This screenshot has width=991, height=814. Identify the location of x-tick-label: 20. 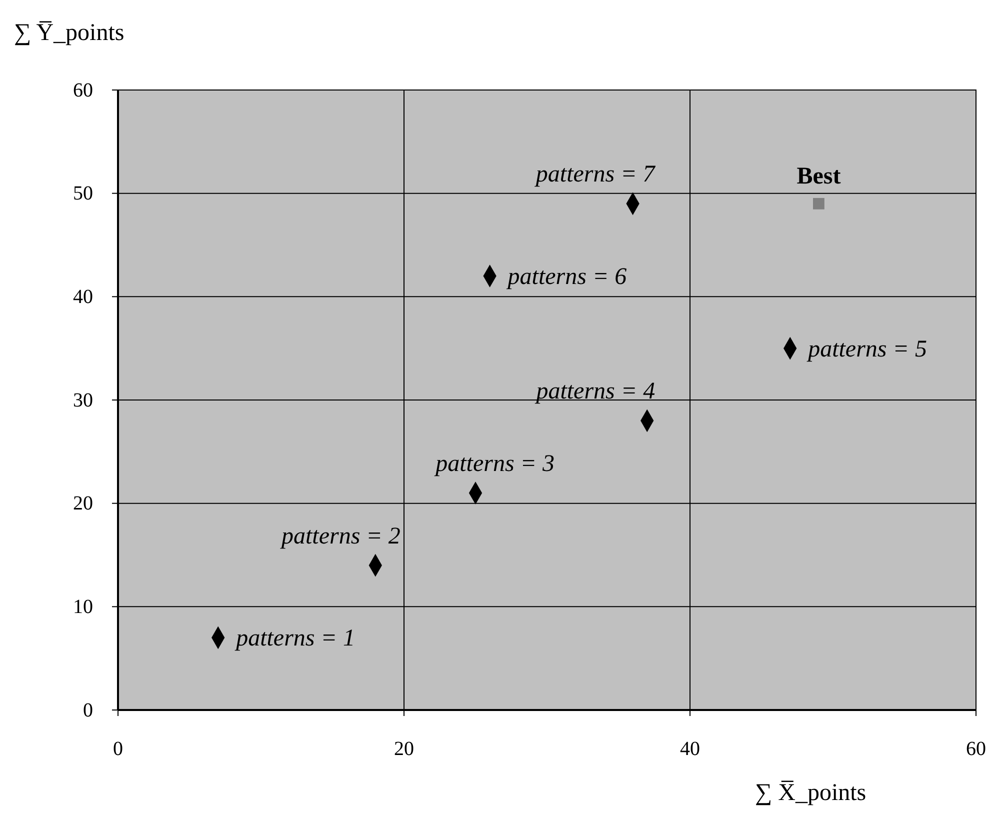
(404, 749).